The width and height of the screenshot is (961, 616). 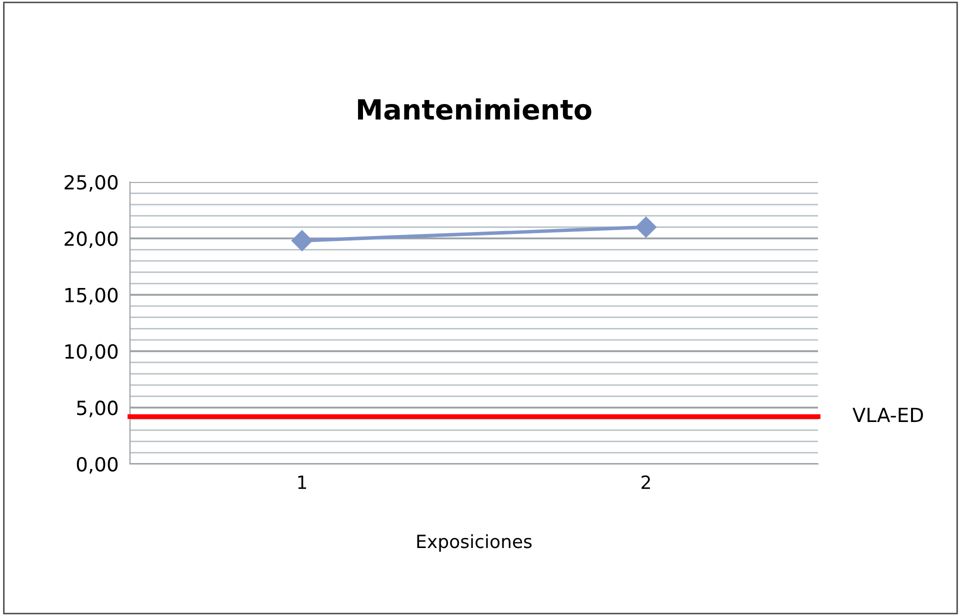 I want to click on y-tick-label: 15,00, so click(x=91, y=296).